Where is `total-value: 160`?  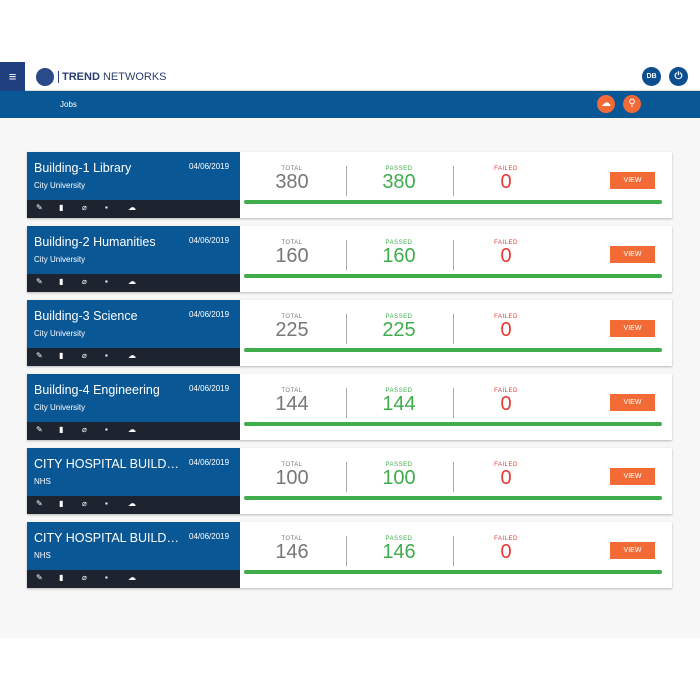 total-value: 160 is located at coordinates (292, 256).